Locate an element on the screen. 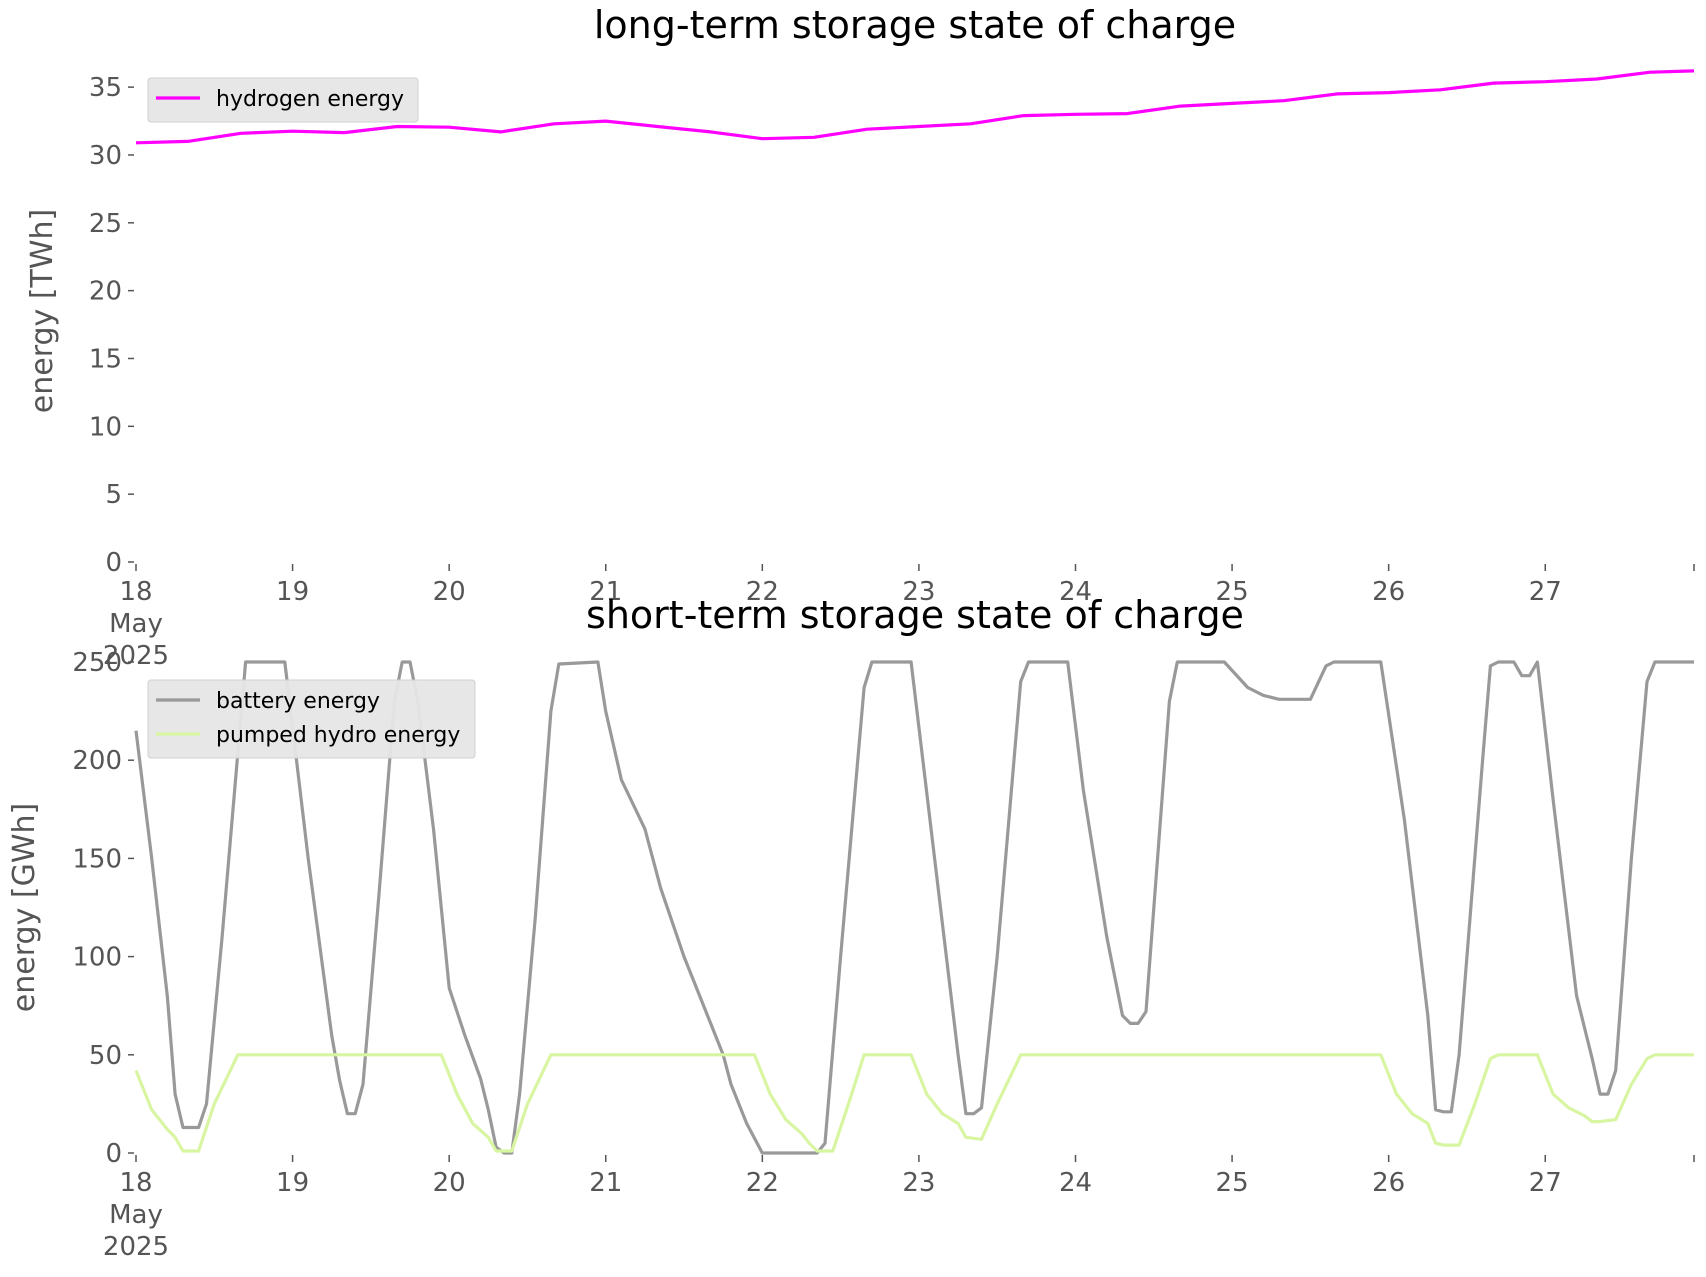 The image size is (1706, 1277). y-tick-label: 150 is located at coordinates (97, 859).